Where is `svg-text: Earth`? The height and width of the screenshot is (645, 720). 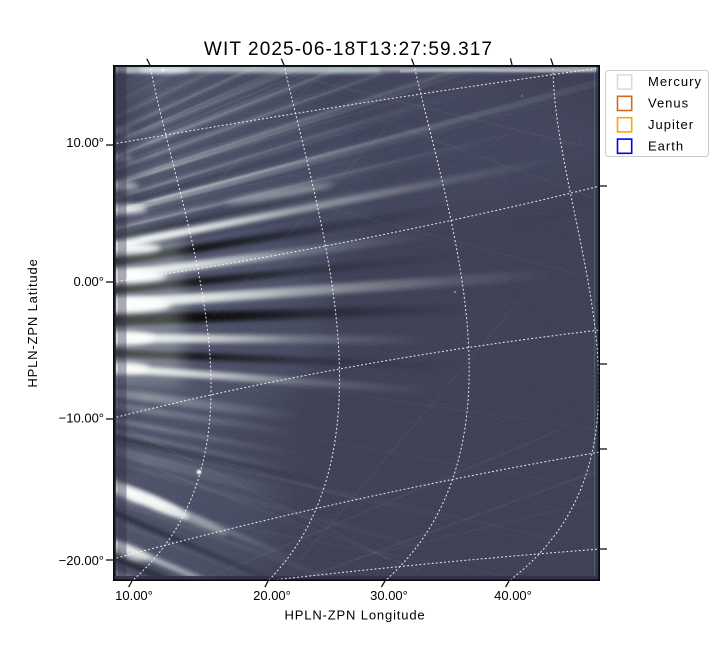 svg-text: Earth is located at coordinates (666, 145).